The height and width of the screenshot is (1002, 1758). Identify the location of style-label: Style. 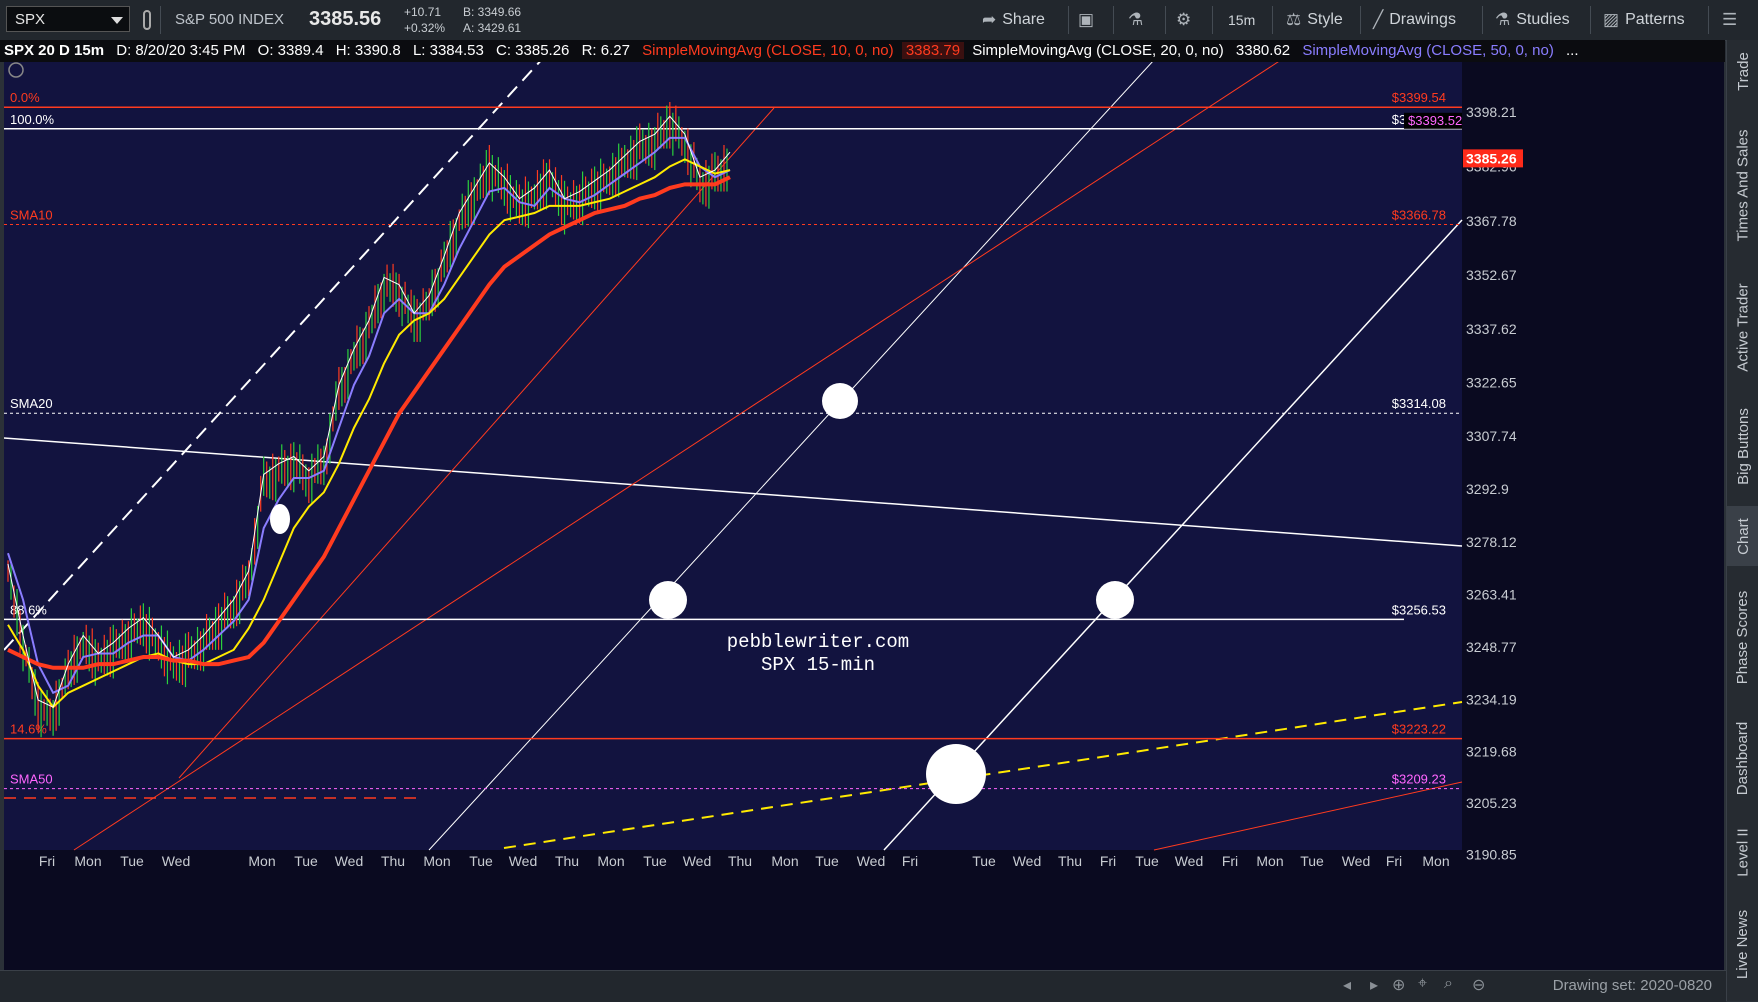
(1325, 19).